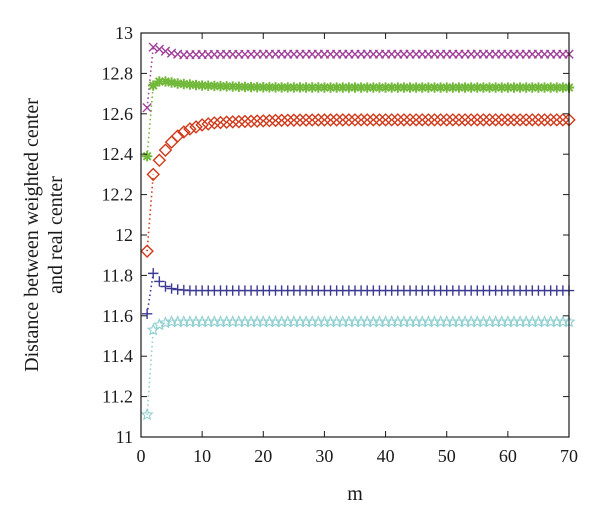 Image resolution: width=600 pixels, height=524 pixels. Describe the element at coordinates (124, 235) in the screenshot. I see `y-tick-label: 12` at that location.